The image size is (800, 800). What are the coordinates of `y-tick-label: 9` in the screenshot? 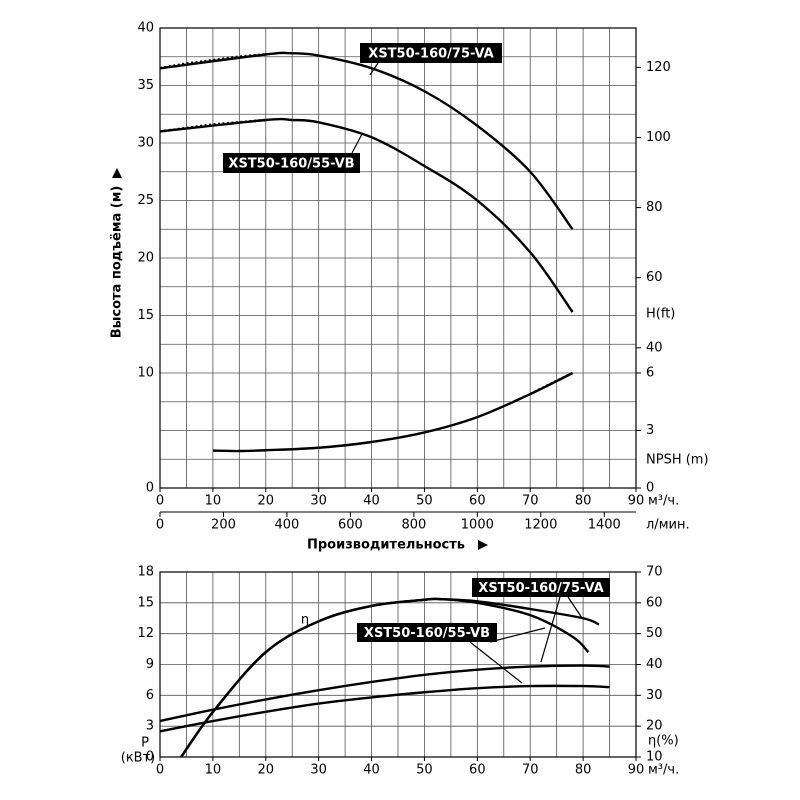 It's located at (150, 664).